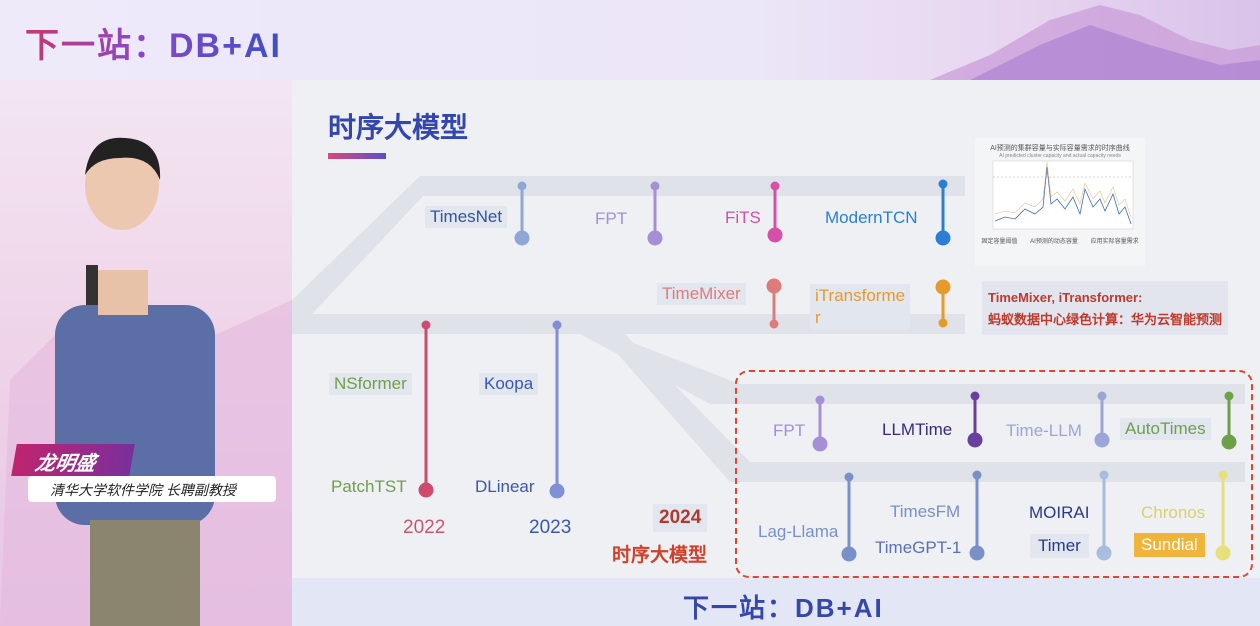  Describe the element at coordinates (1104, 515) in the screenshot. I see `pin-moirai` at that location.